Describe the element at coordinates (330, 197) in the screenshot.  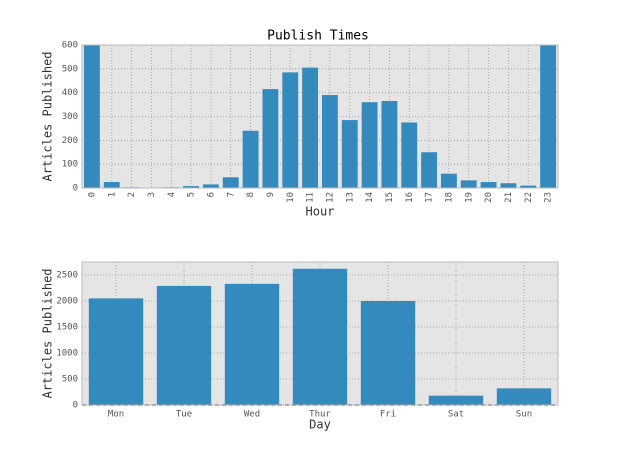
I see `x-tick-label: 12` at that location.